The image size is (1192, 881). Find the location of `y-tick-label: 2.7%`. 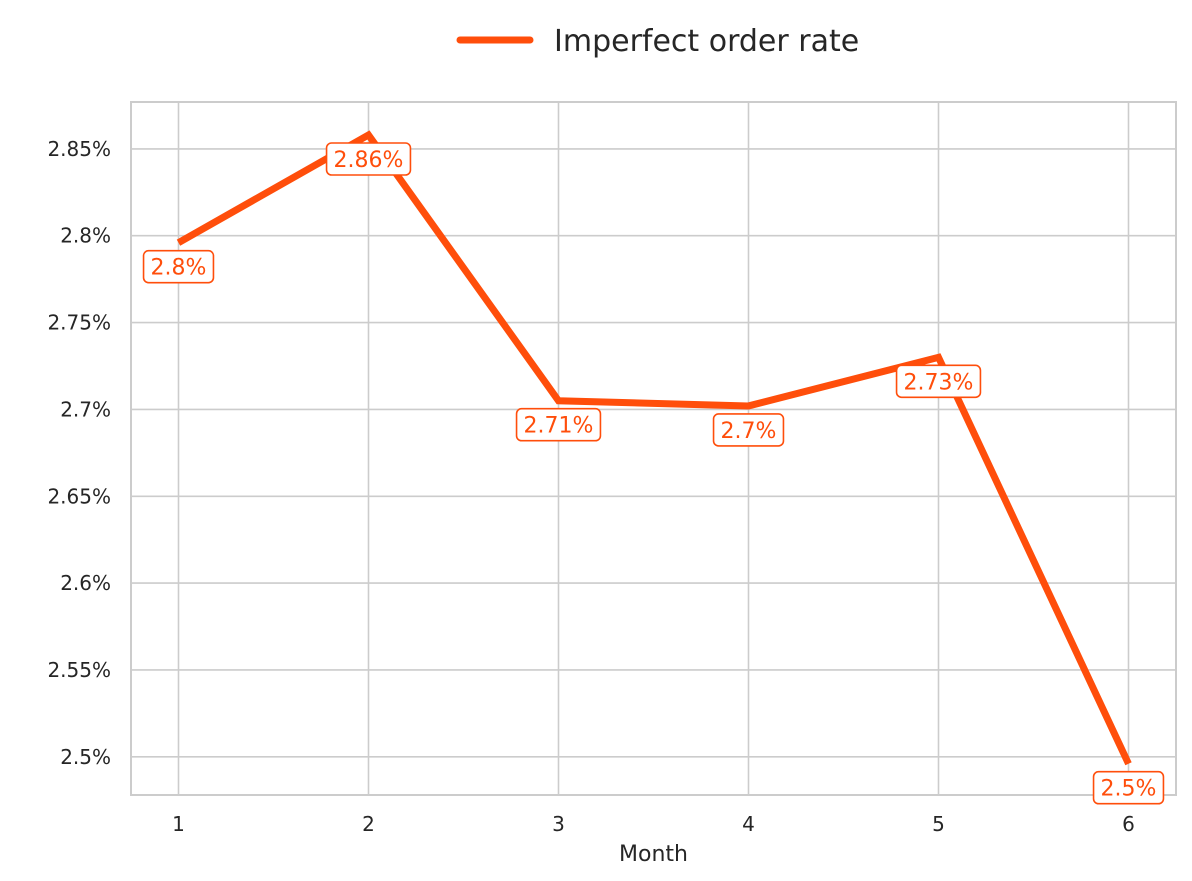

y-tick-label: 2.7% is located at coordinates (85, 409).